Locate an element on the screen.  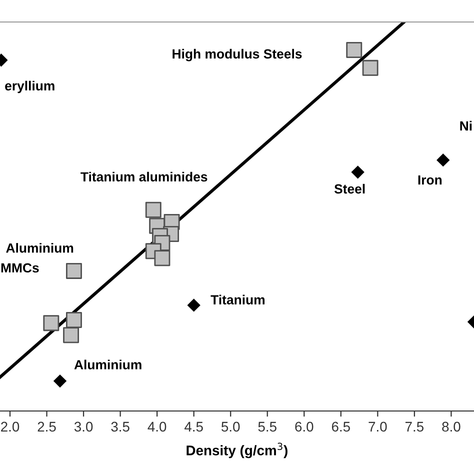
annotation: eryllium is located at coordinates (29, 87).